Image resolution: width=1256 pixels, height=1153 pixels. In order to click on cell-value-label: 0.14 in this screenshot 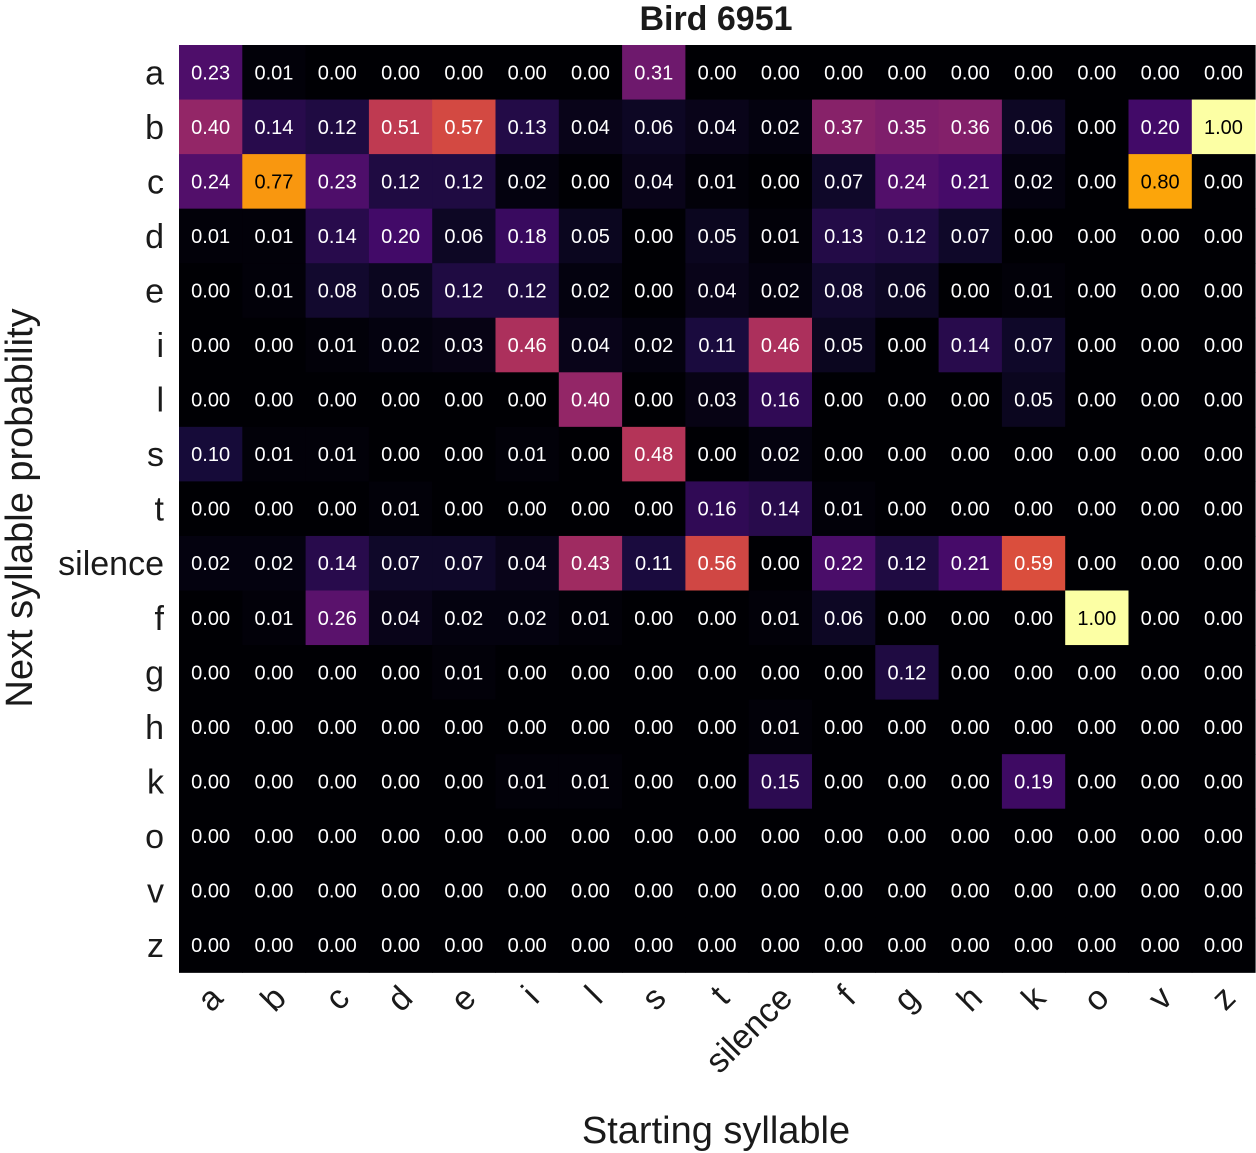, I will do `click(273, 128)`.